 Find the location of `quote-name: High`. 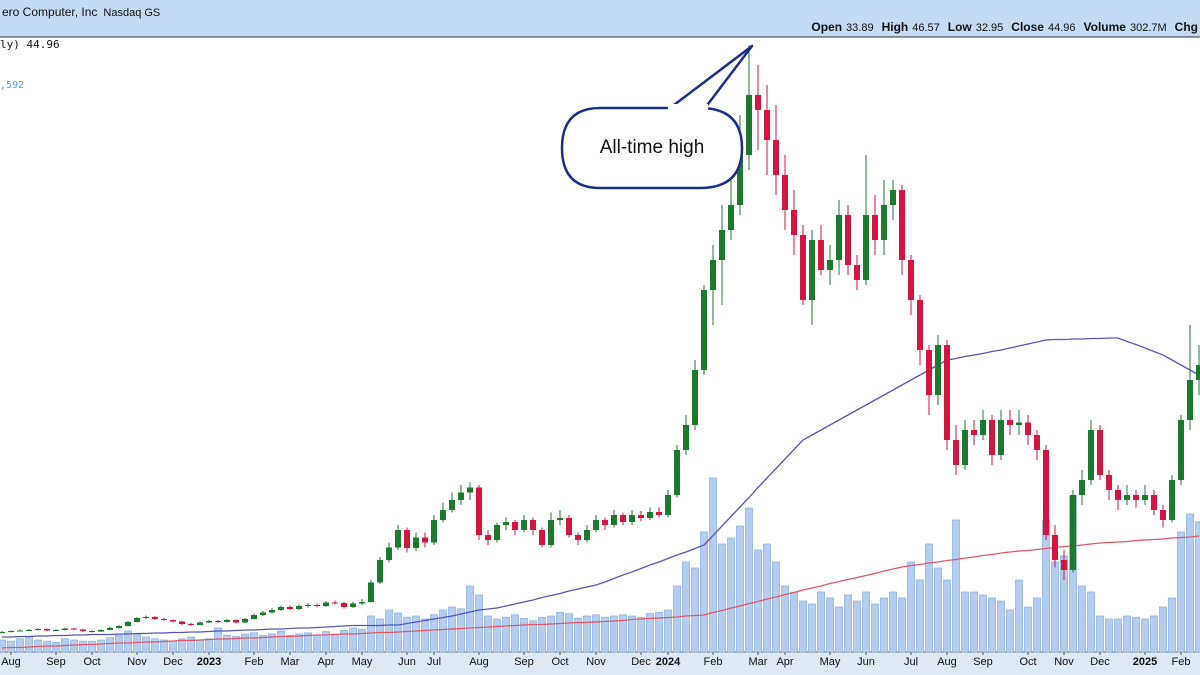

quote-name: High is located at coordinates (895, 27).